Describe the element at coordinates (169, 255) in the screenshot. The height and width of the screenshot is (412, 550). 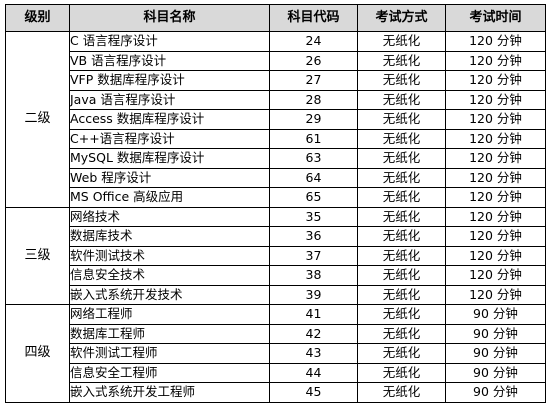
I see `subject-name-cell: 软件测试技术` at that location.